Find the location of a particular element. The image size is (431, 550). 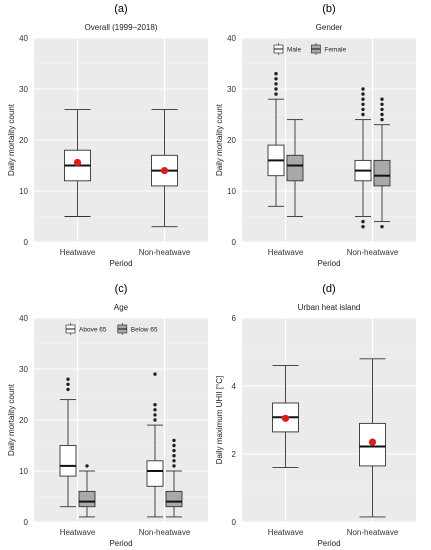

chart-title: Urban heat island is located at coordinates (329, 307).